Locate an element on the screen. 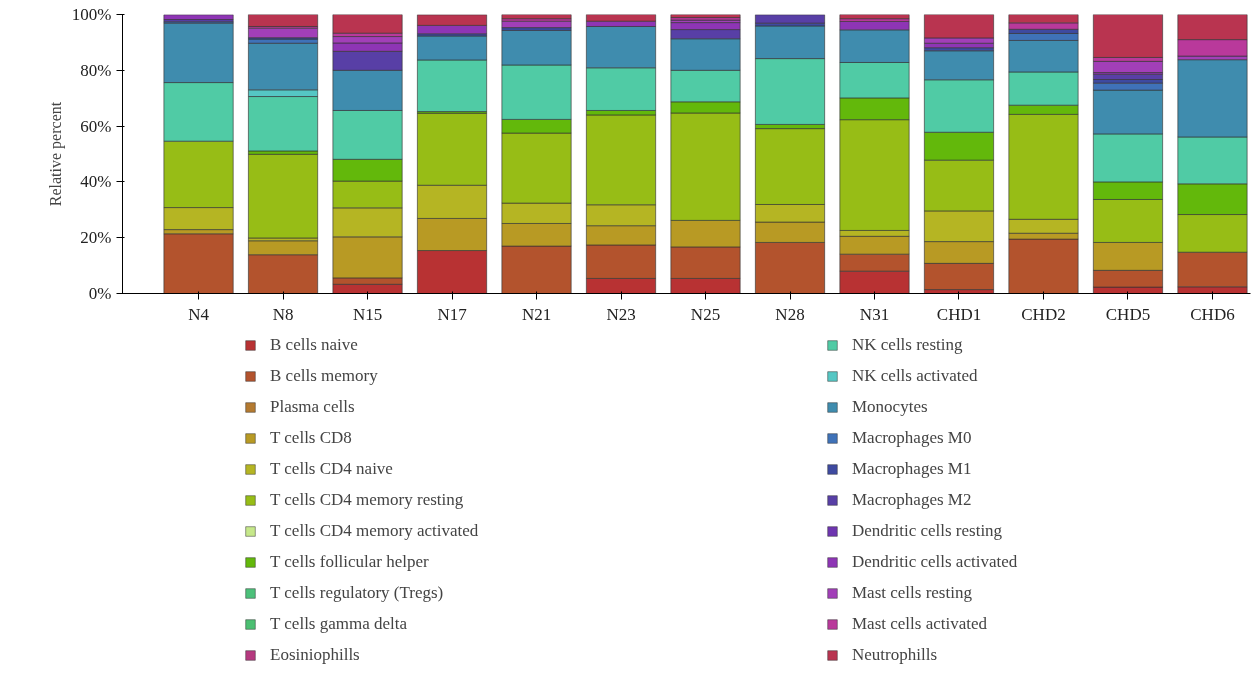  legend-label: Eosiniophills is located at coordinates (315, 655).